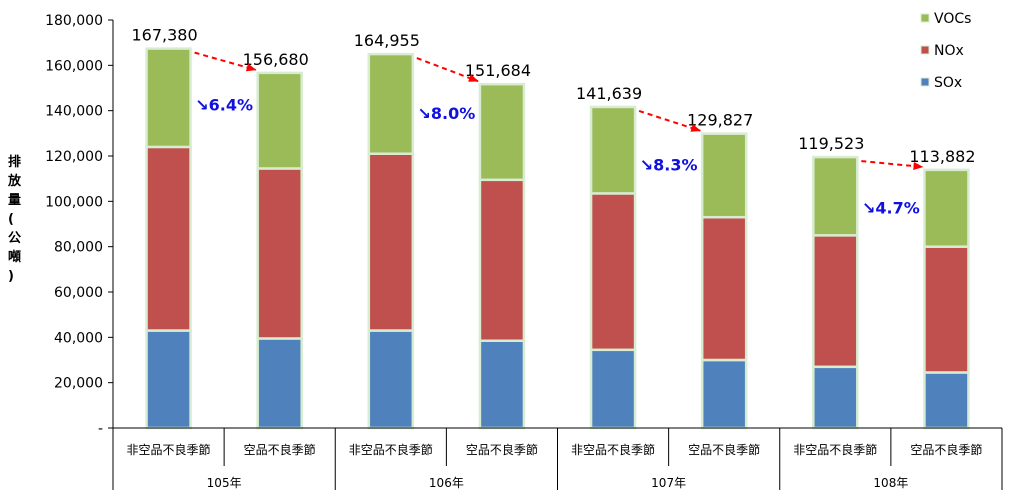 The width and height of the screenshot is (1010, 490). Describe the element at coordinates (720, 120) in the screenshot. I see `total-label: 129,827` at that location.